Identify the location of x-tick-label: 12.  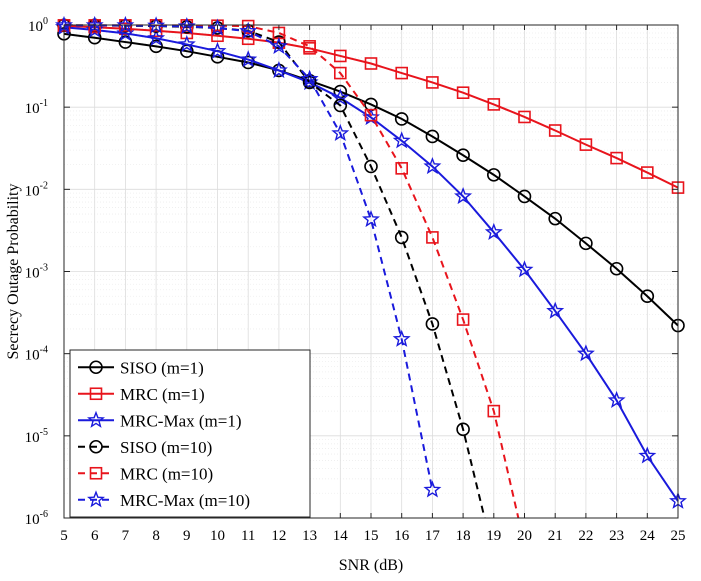
(278, 536).